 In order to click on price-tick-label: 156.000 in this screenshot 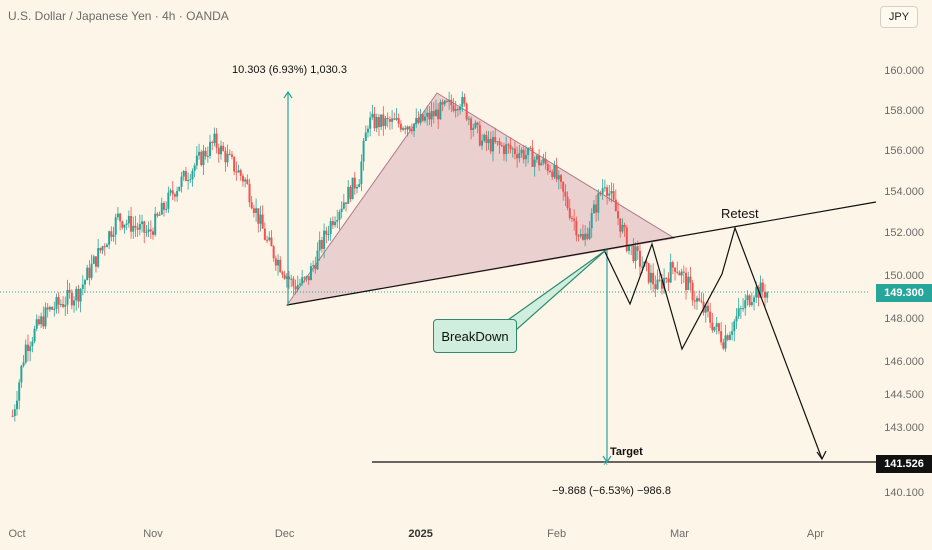, I will do `click(904, 151)`.